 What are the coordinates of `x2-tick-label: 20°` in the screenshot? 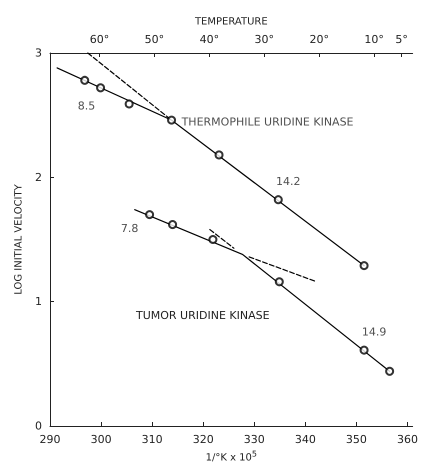 It's located at (319, 39).